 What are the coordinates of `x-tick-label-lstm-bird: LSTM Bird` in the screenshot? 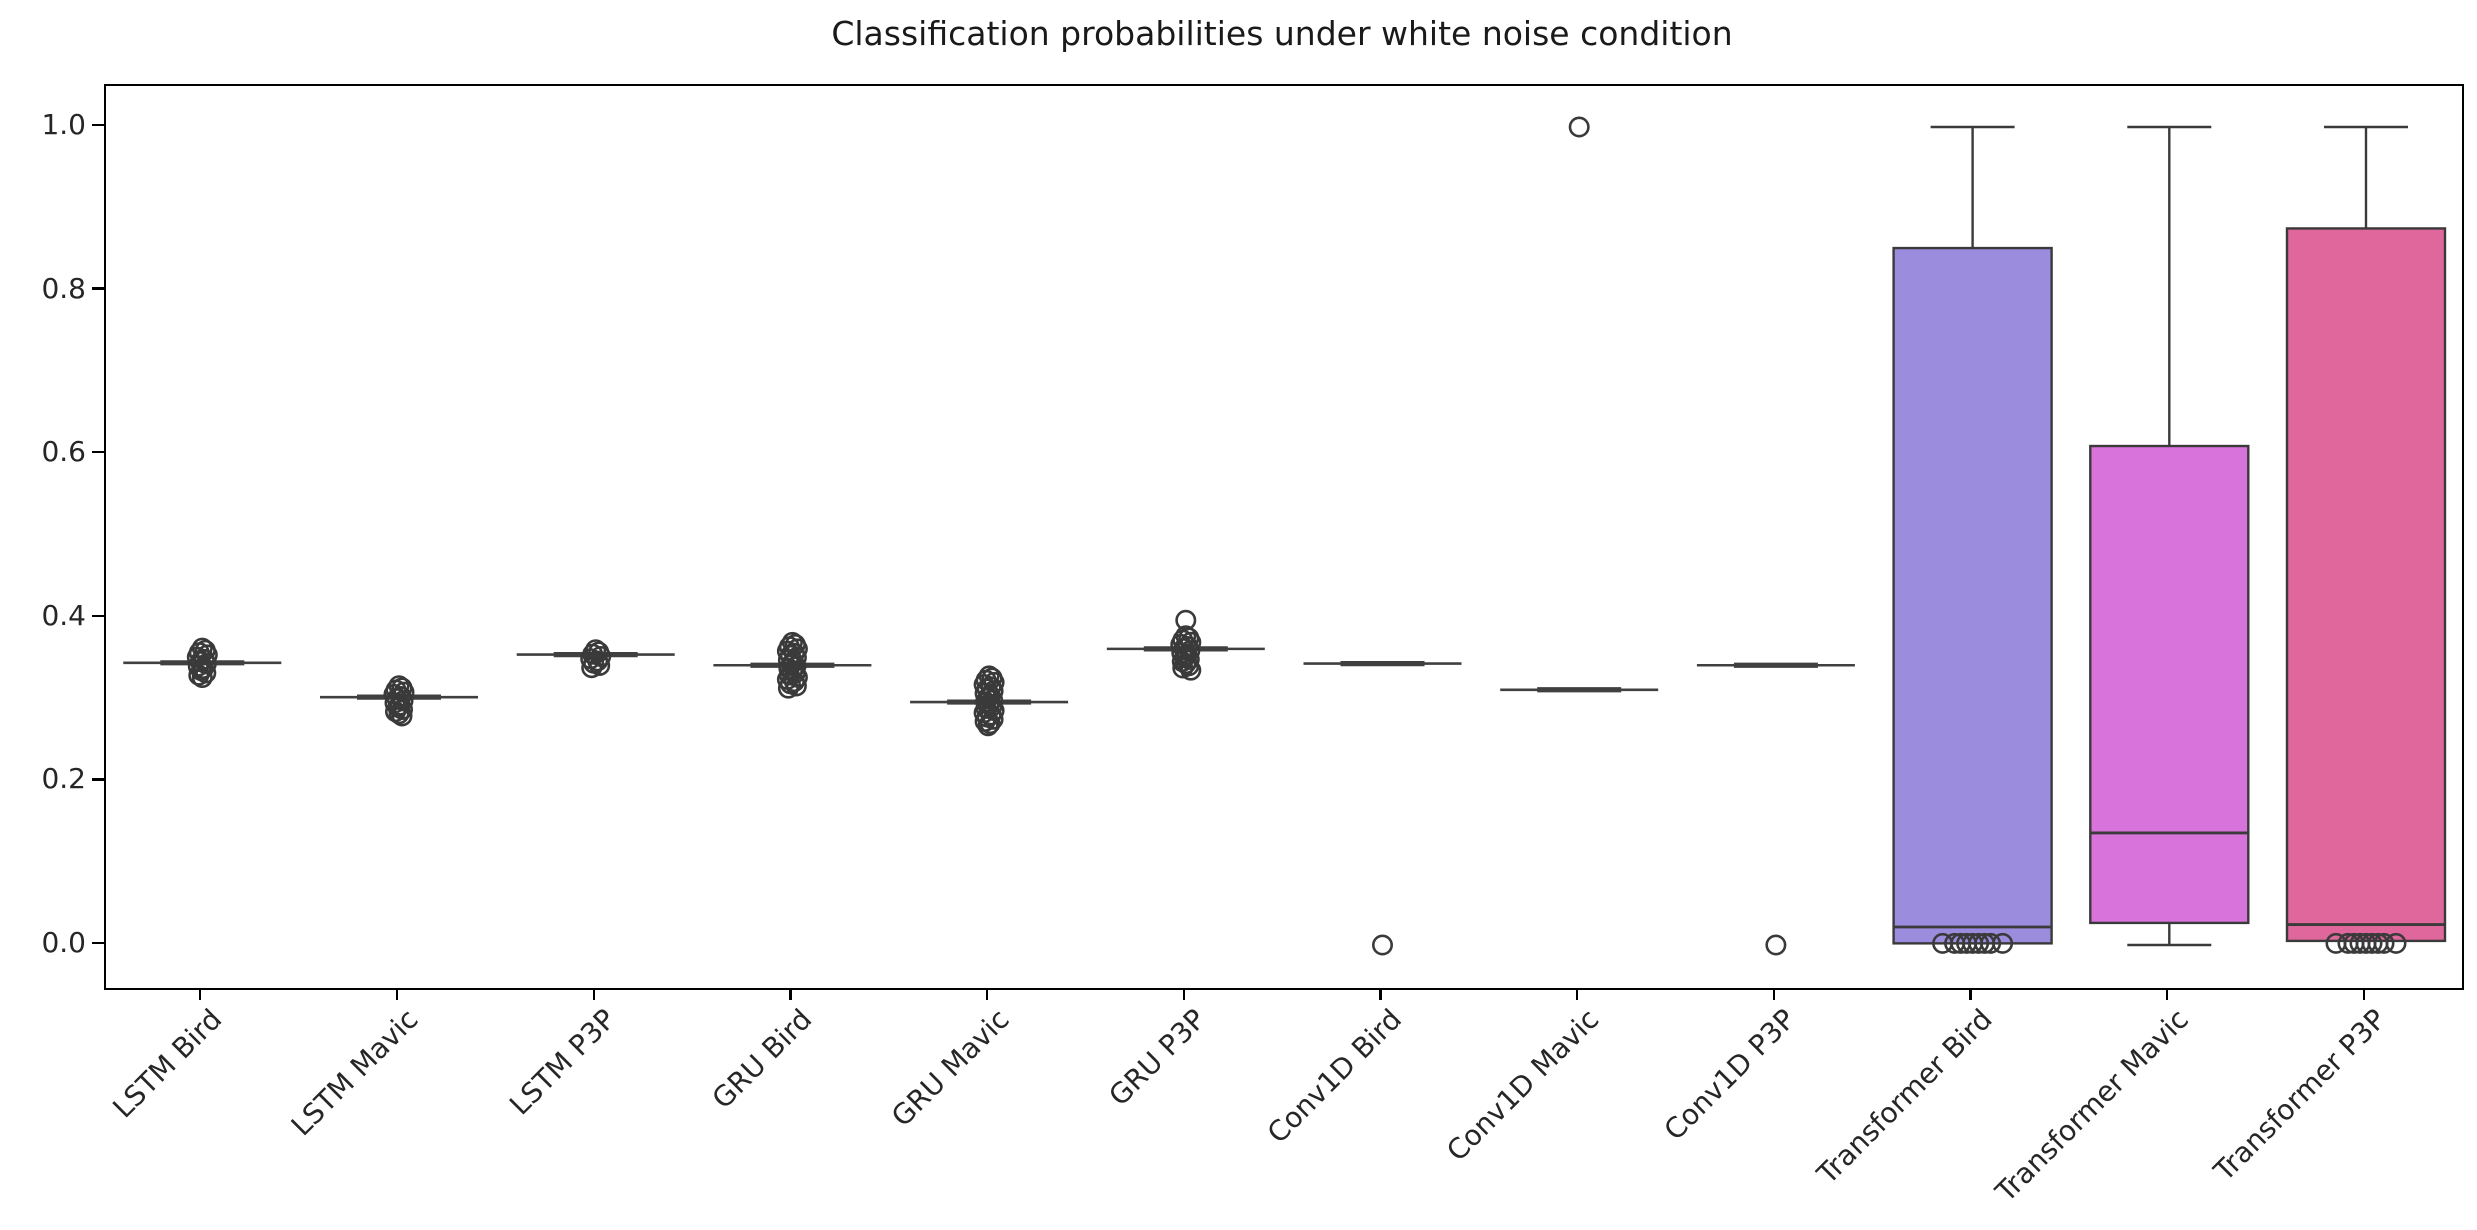 It's located at (167, 1063).